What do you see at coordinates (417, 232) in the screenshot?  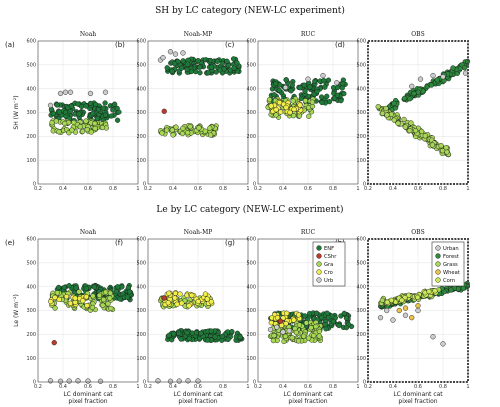 I see `panel-title: OBS` at bounding box center [417, 232].